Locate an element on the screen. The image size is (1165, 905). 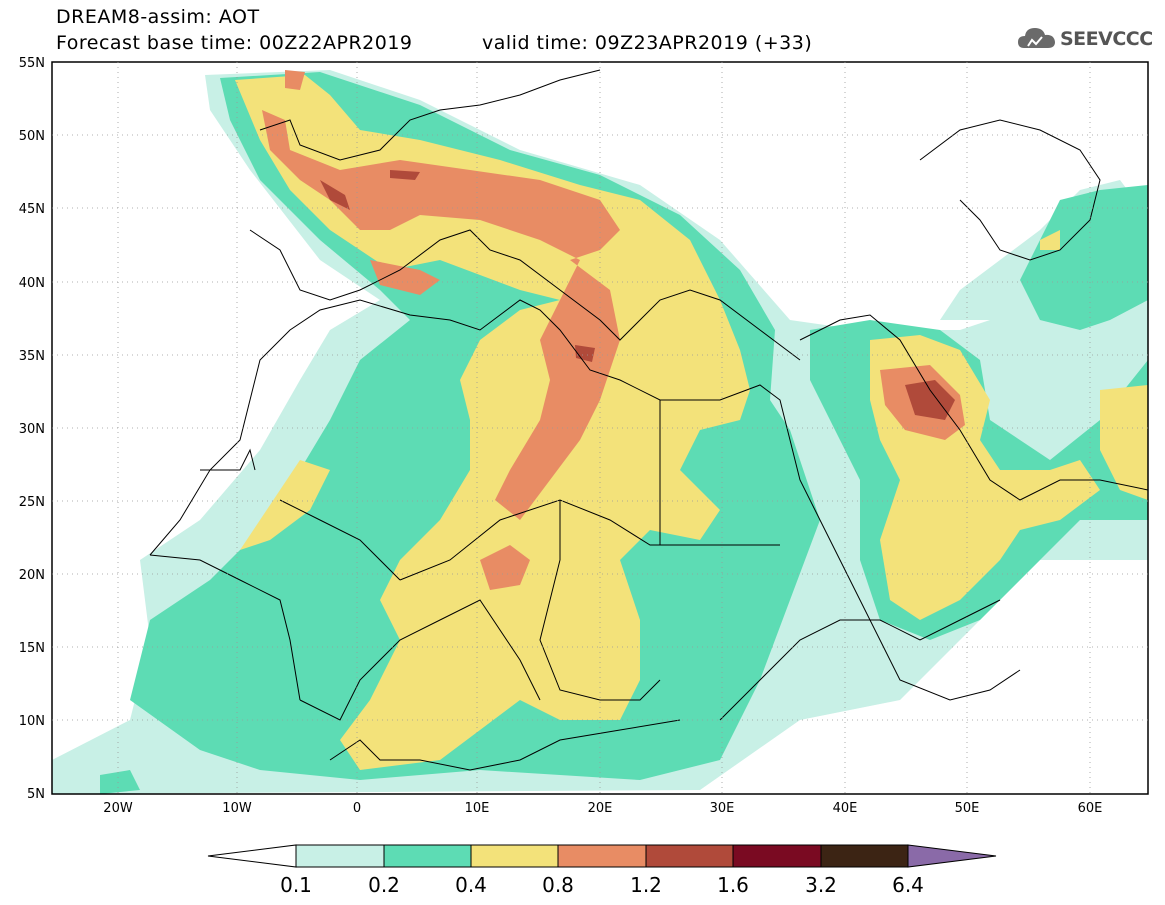
lat-label: 55N is located at coordinates (32, 63).